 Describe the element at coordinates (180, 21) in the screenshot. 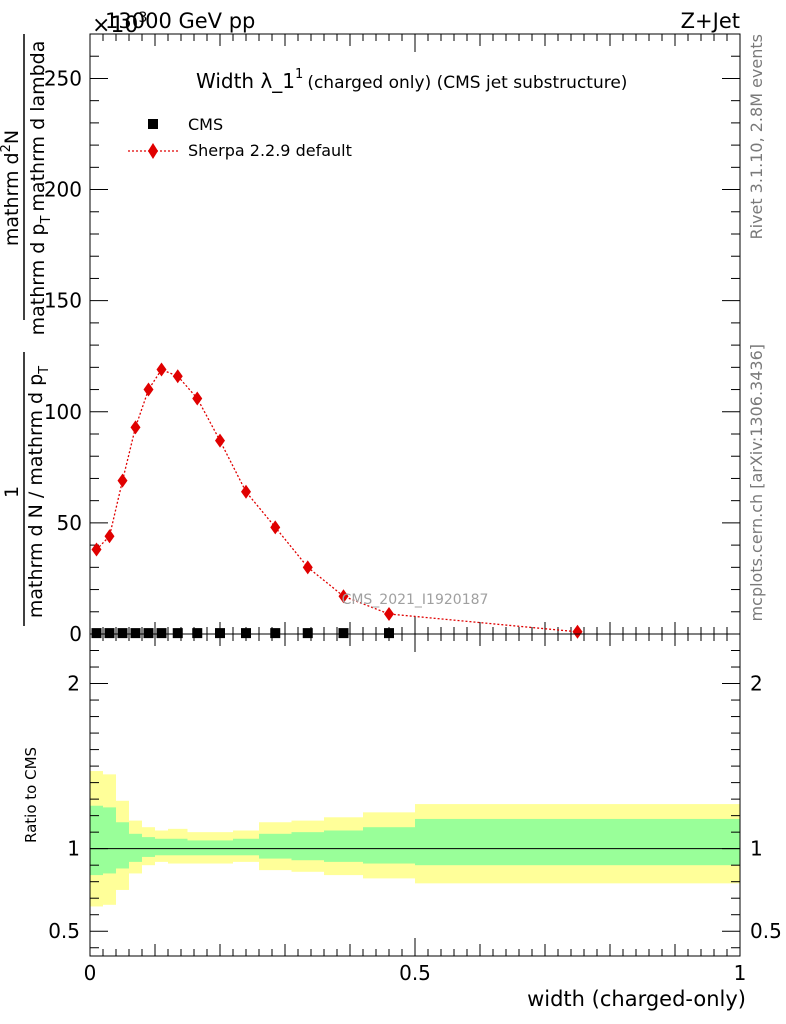

I see `energy-label: 13000 GeV pp` at that location.